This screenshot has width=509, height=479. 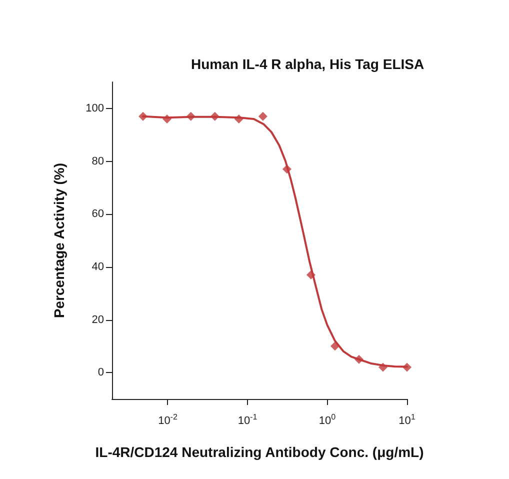 I want to click on y-tick-label: 80, so click(x=98, y=161).